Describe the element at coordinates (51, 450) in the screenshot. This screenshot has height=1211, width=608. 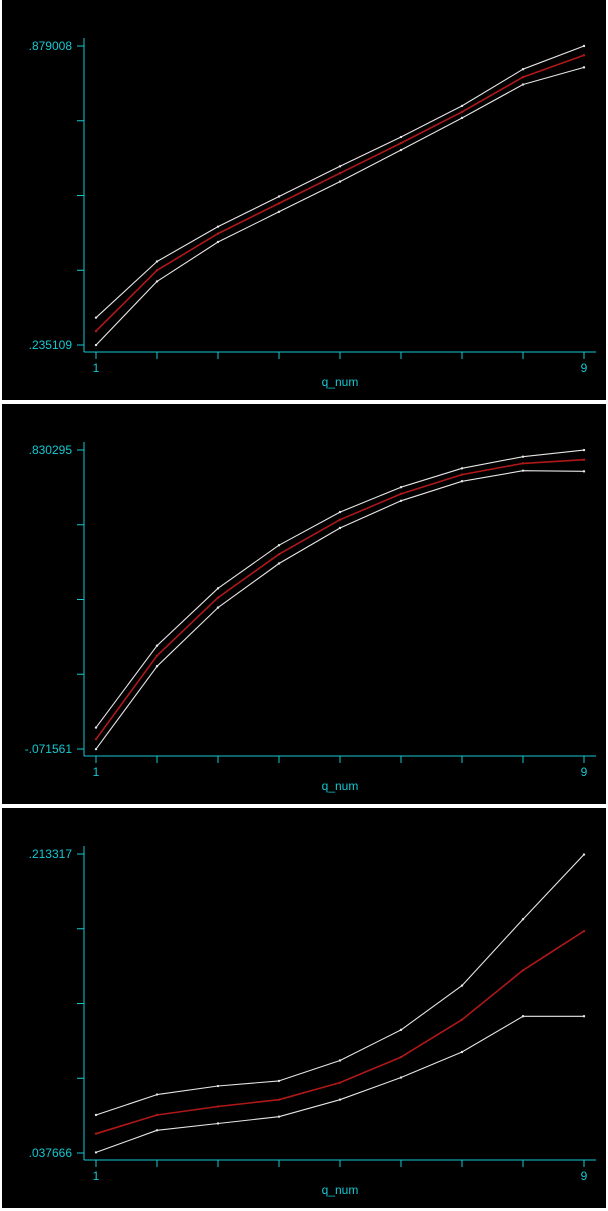
I see `y-tick-label: .830295` at that location.